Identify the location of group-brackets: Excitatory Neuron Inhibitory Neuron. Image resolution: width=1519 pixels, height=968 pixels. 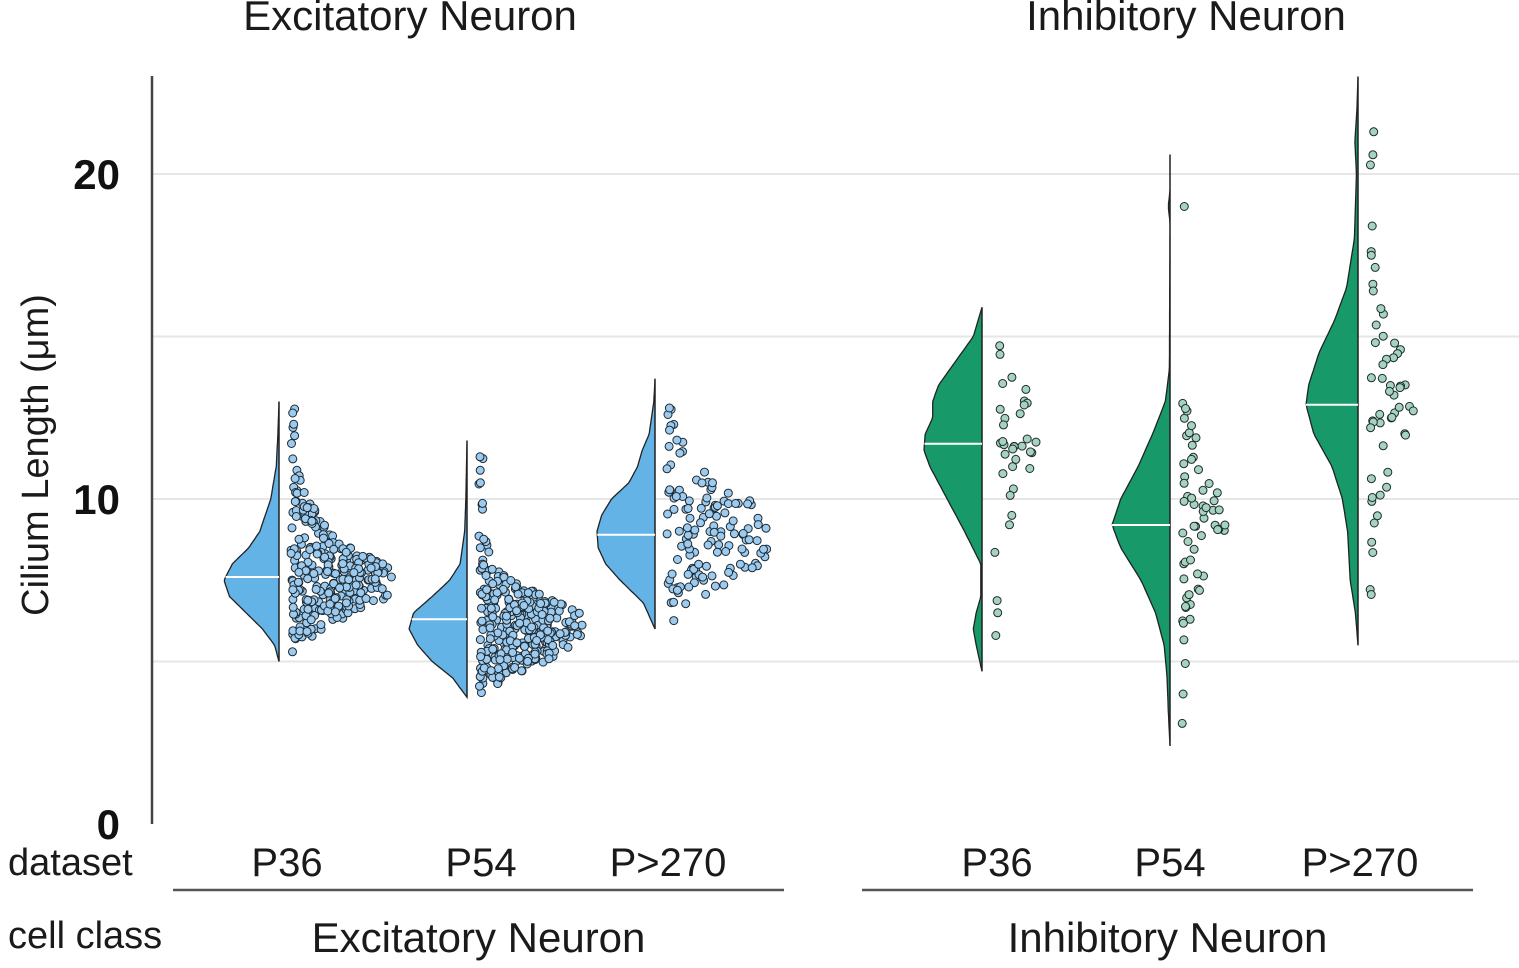
(823, 924).